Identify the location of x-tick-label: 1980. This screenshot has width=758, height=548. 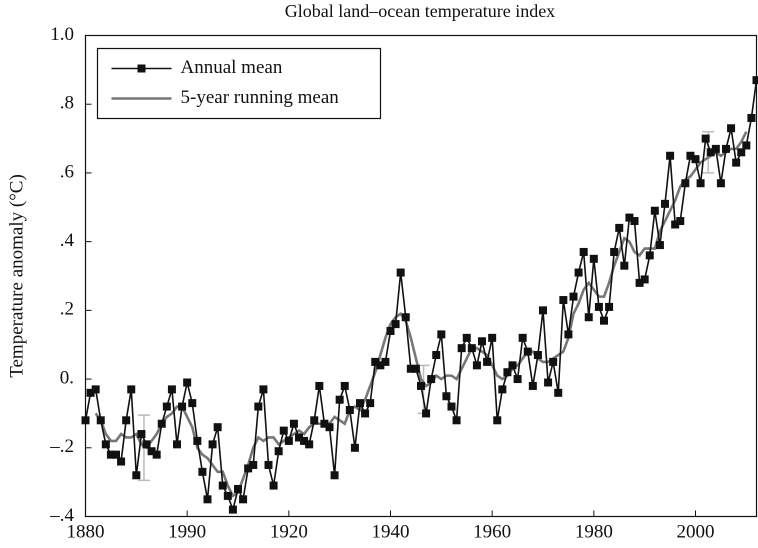
(594, 531).